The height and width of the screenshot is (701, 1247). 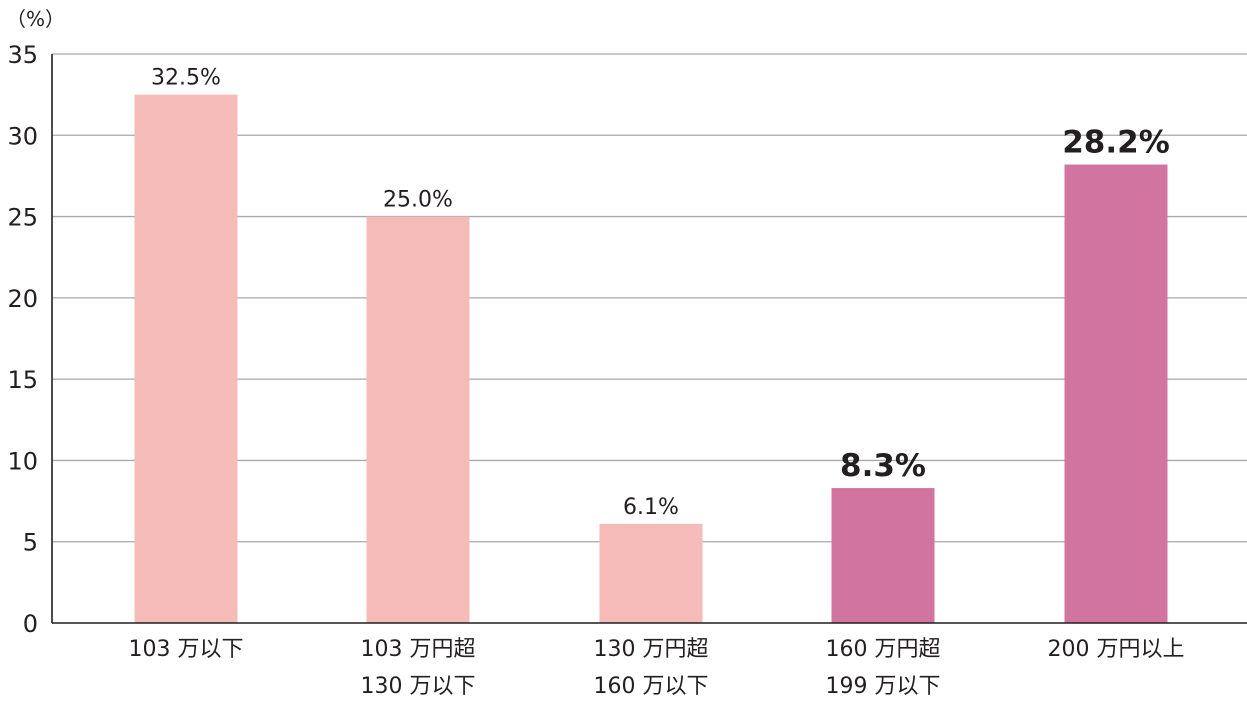 I want to click on y-tick-label: 0, so click(x=30, y=624).